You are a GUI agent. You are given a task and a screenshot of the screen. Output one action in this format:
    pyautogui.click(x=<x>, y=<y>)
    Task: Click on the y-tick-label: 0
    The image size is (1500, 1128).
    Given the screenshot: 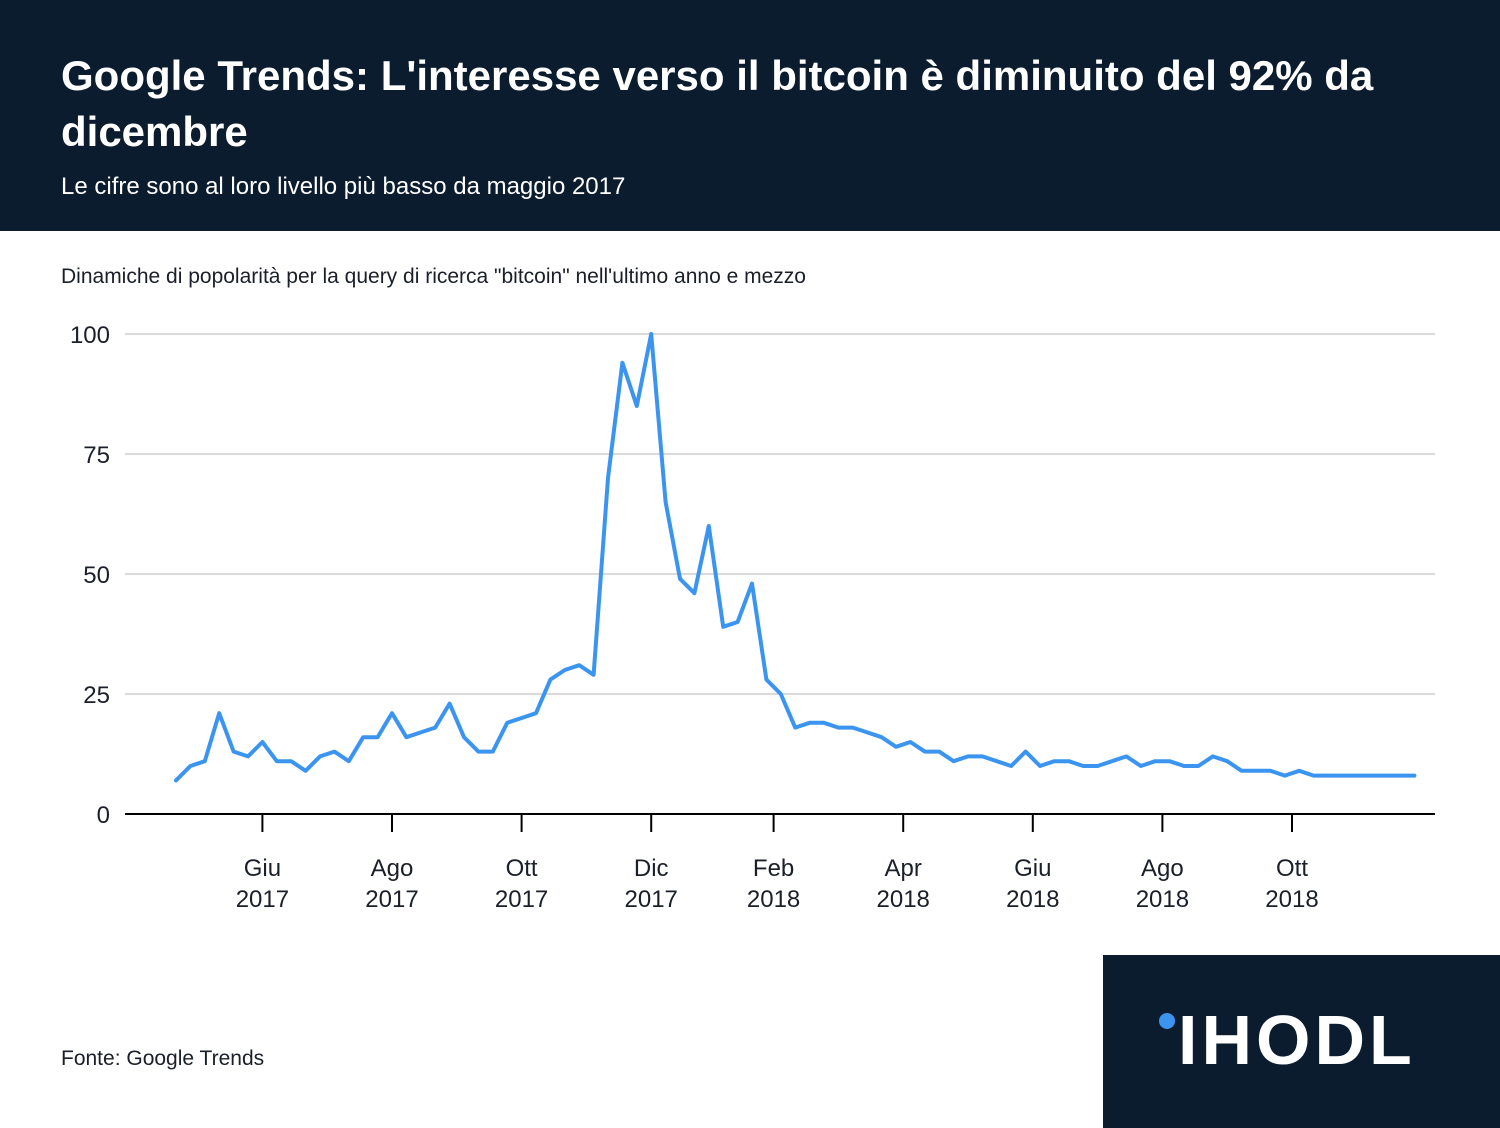 What is the action you would take?
    pyautogui.click(x=103, y=815)
    